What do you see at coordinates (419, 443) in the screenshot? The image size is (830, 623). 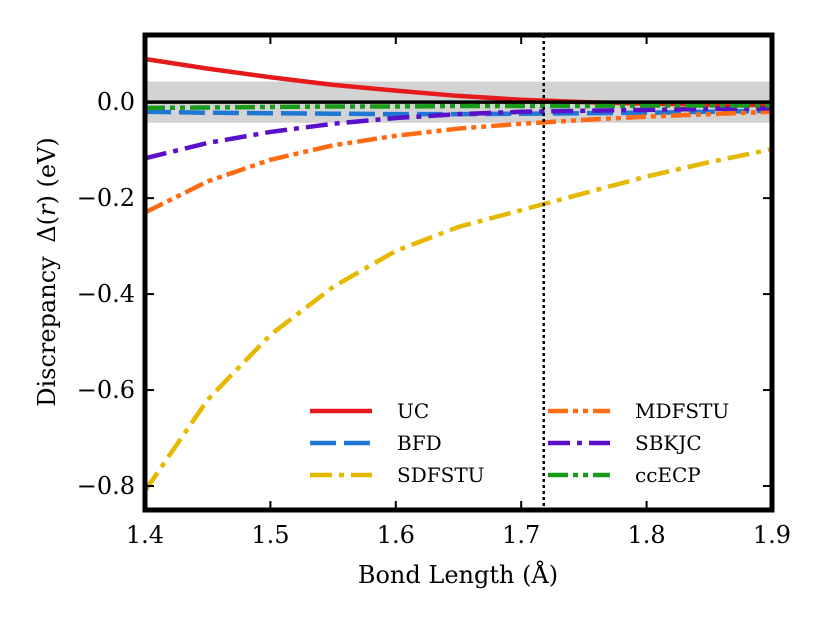 I see `legend-label-bfd: BFD` at bounding box center [419, 443].